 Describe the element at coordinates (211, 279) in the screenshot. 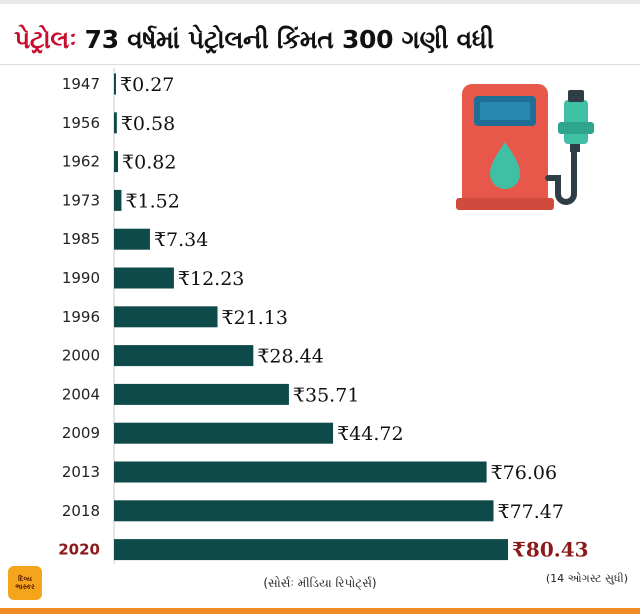

I see `price-data-label: ₹12.23` at that location.